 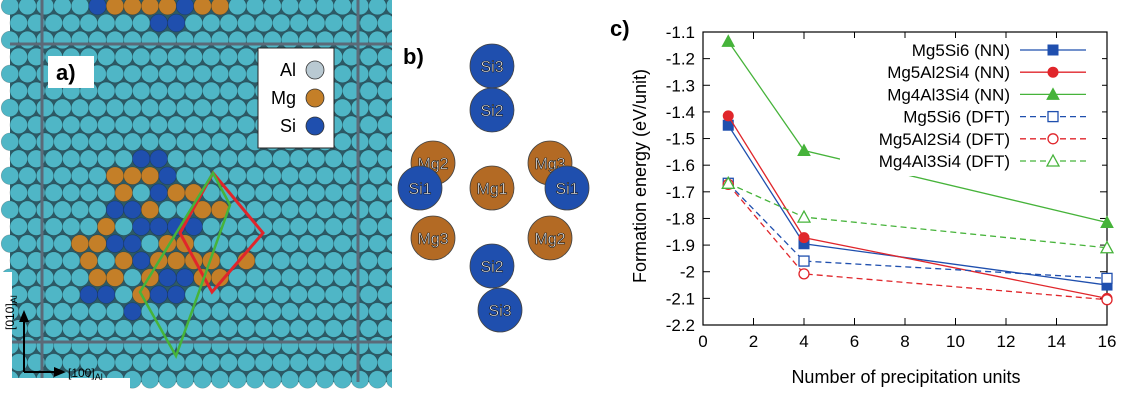 What do you see at coordinates (680, 112) in the screenshot?
I see `y-tick-label: -1.4` at bounding box center [680, 112].